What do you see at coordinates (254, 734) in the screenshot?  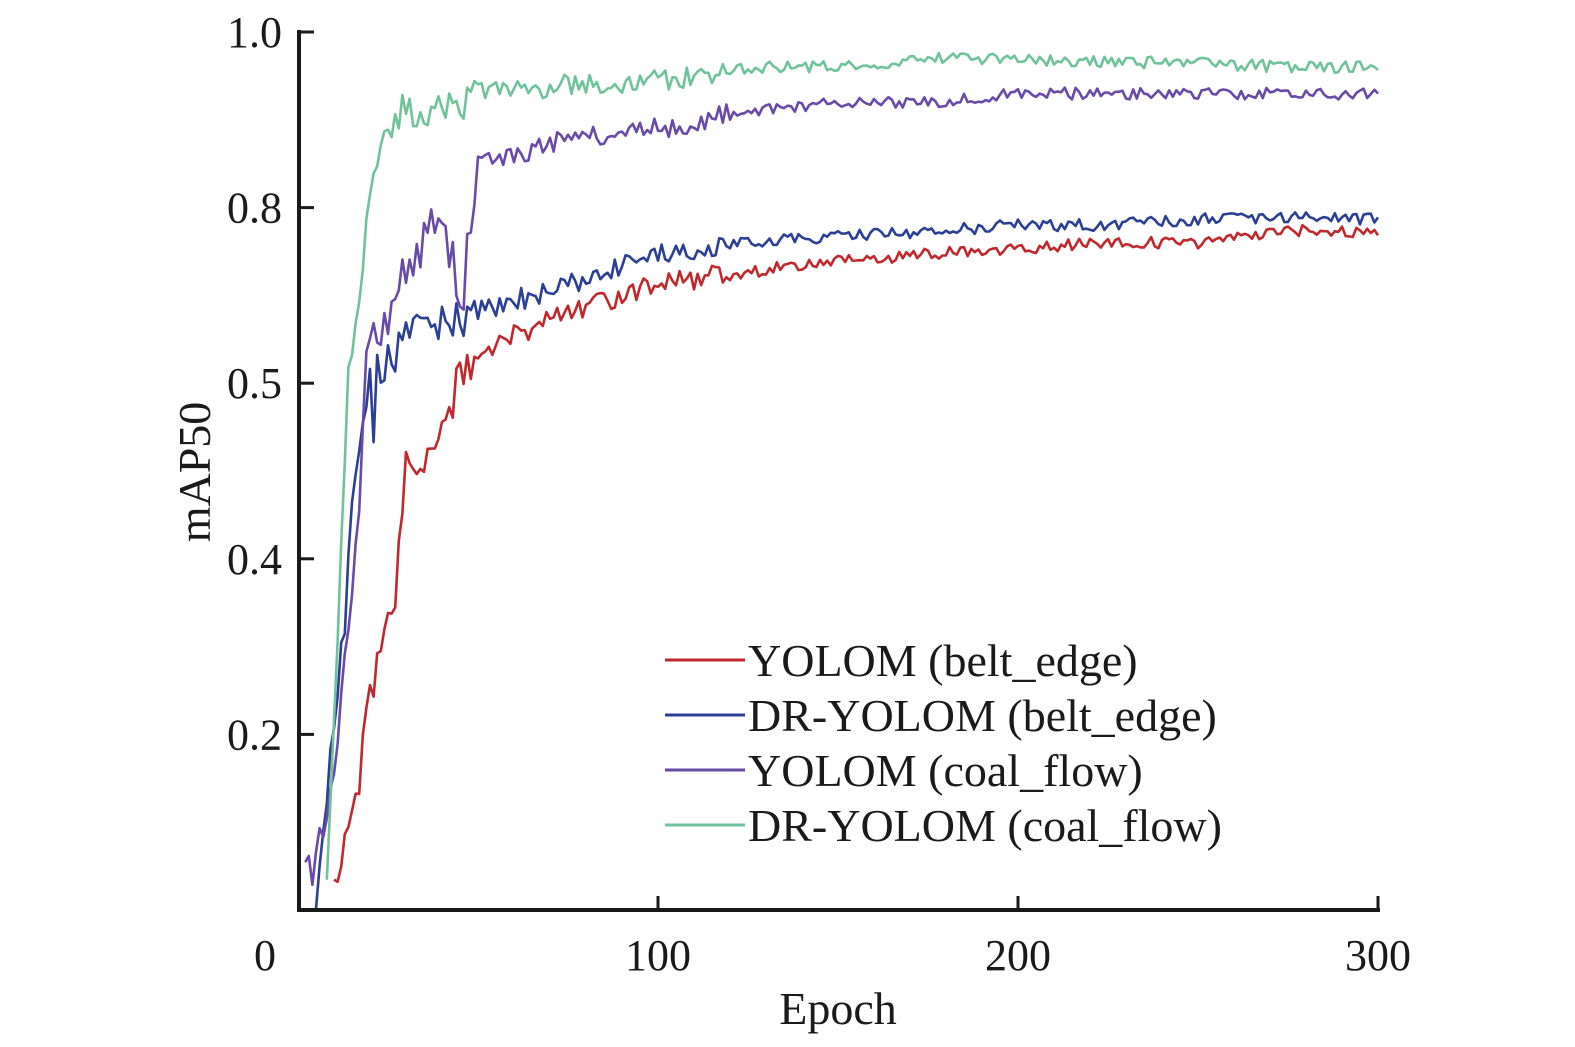 I see `y-tick-label: 0.2` at bounding box center [254, 734].